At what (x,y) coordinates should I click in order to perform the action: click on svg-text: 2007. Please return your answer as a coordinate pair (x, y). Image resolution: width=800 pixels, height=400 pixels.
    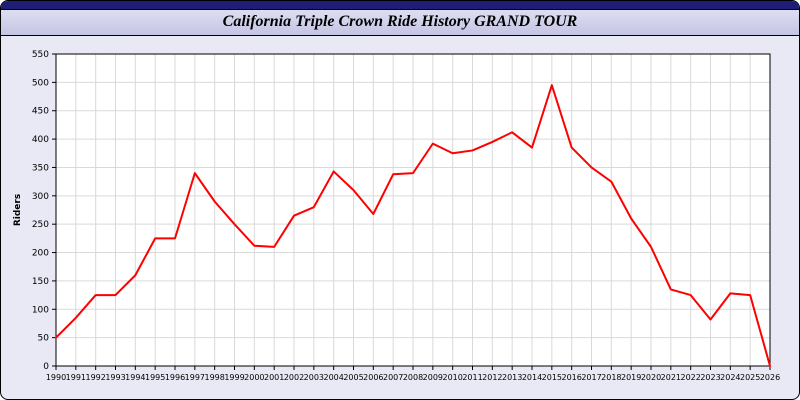
    Looking at the image, I should click on (393, 377).